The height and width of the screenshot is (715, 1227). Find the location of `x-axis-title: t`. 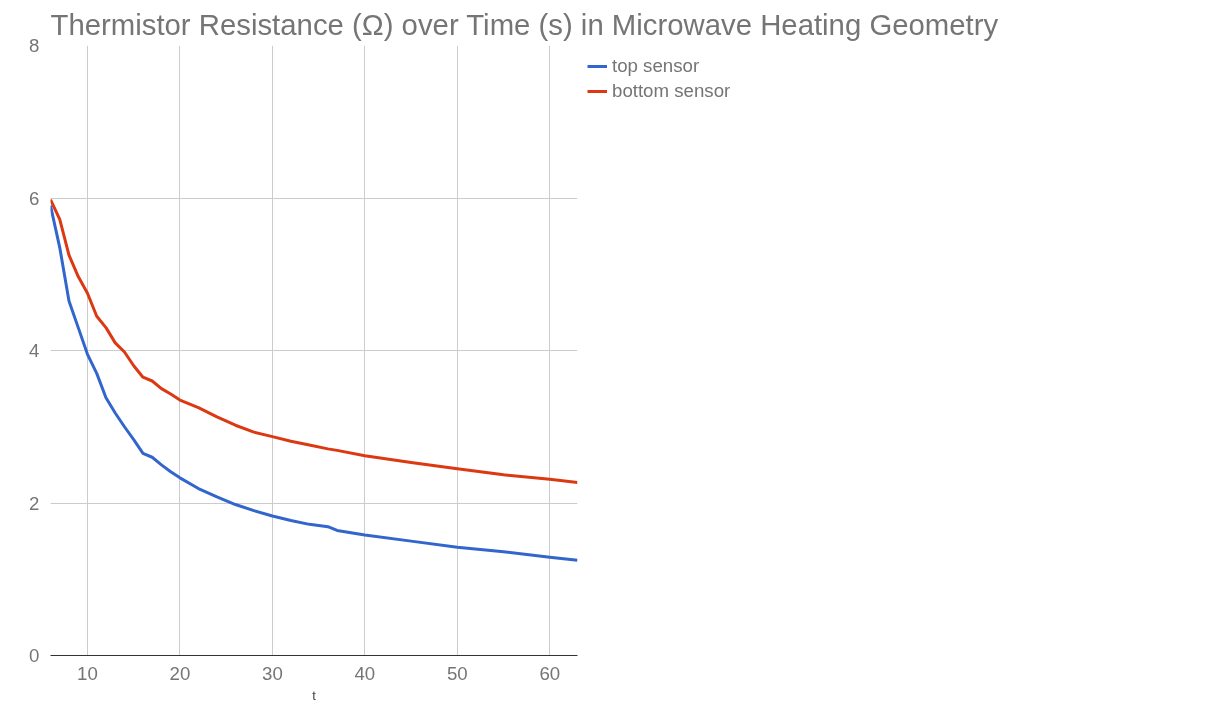

x-axis-title: t is located at coordinates (314, 695).